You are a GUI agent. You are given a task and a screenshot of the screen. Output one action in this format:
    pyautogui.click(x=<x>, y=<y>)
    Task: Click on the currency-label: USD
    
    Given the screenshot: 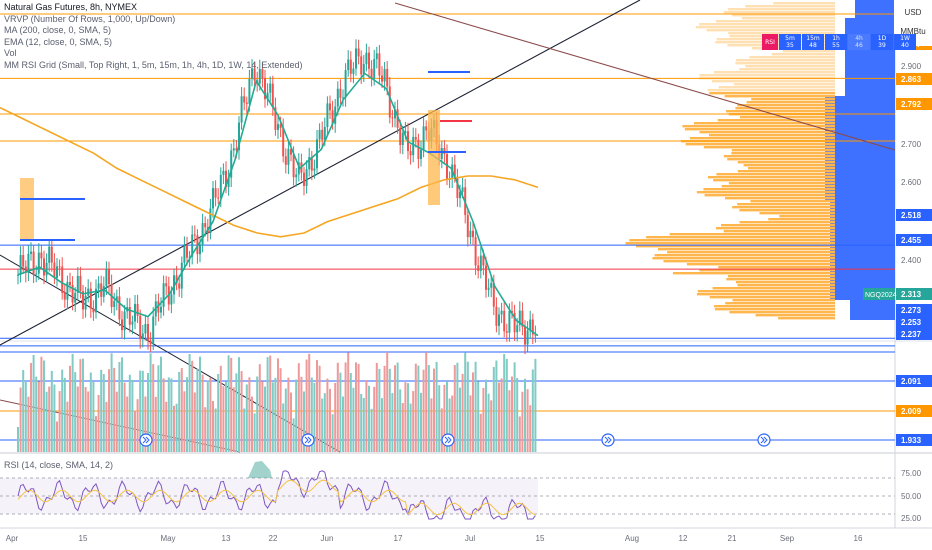 What is the action you would take?
    pyautogui.click(x=913, y=12)
    